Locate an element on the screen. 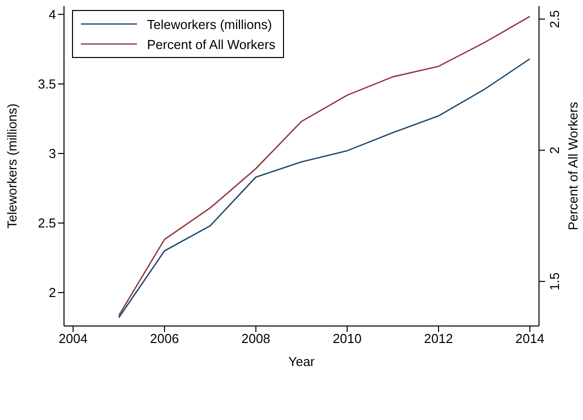  y-tick-label: 2.5 is located at coordinates (47, 223).